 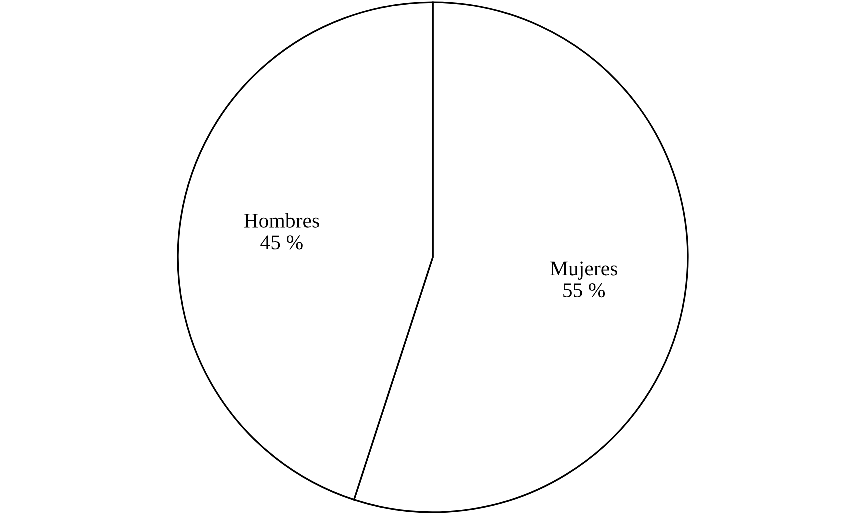 What do you see at coordinates (584, 271) in the screenshot?
I see `slice-label: Mujeres` at bounding box center [584, 271].